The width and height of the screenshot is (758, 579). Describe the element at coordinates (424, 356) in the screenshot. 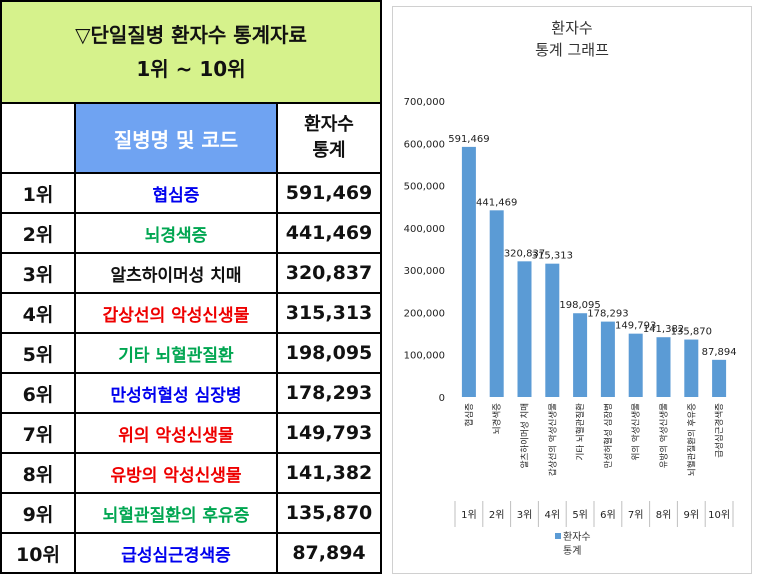

I see `y-tick-label: 100,000` at that location.